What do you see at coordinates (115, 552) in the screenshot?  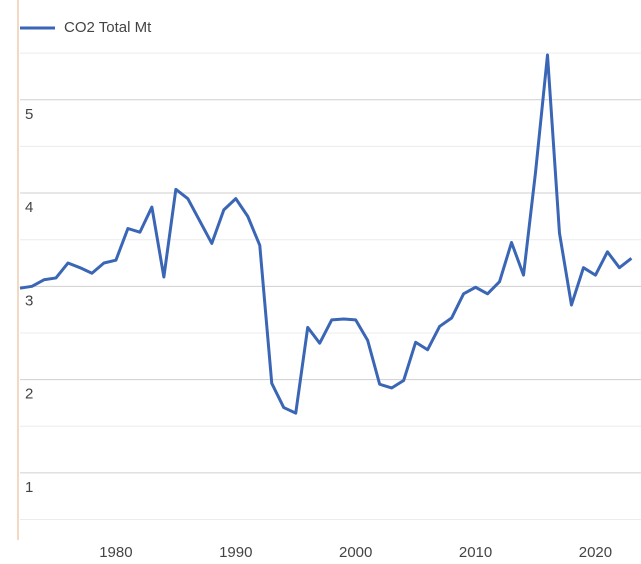 I see `x-tick-label: 1980` at bounding box center [115, 552].